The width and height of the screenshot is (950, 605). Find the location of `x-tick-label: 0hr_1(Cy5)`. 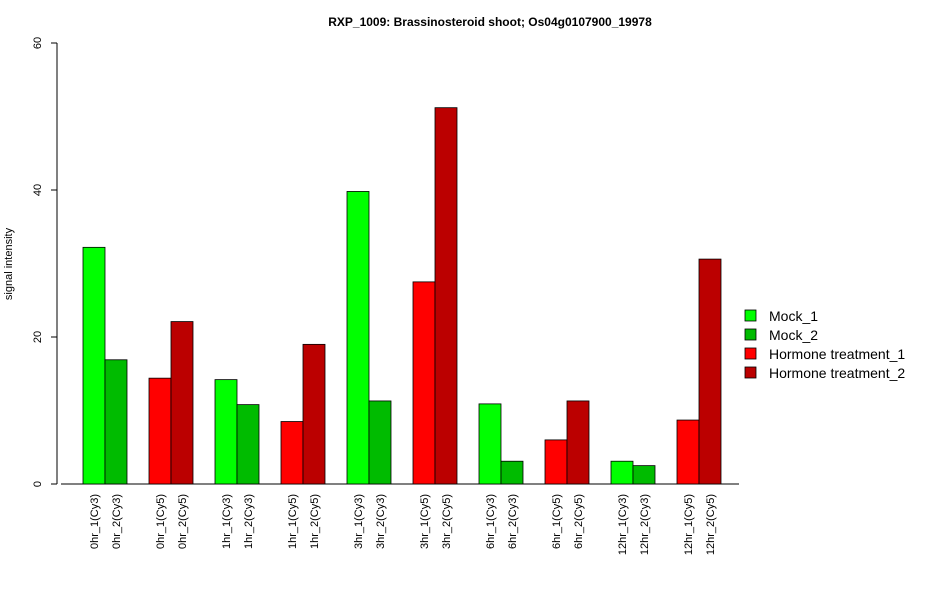

x-tick-label: 0hr_1(Cy5) is located at coordinates (161, 521).